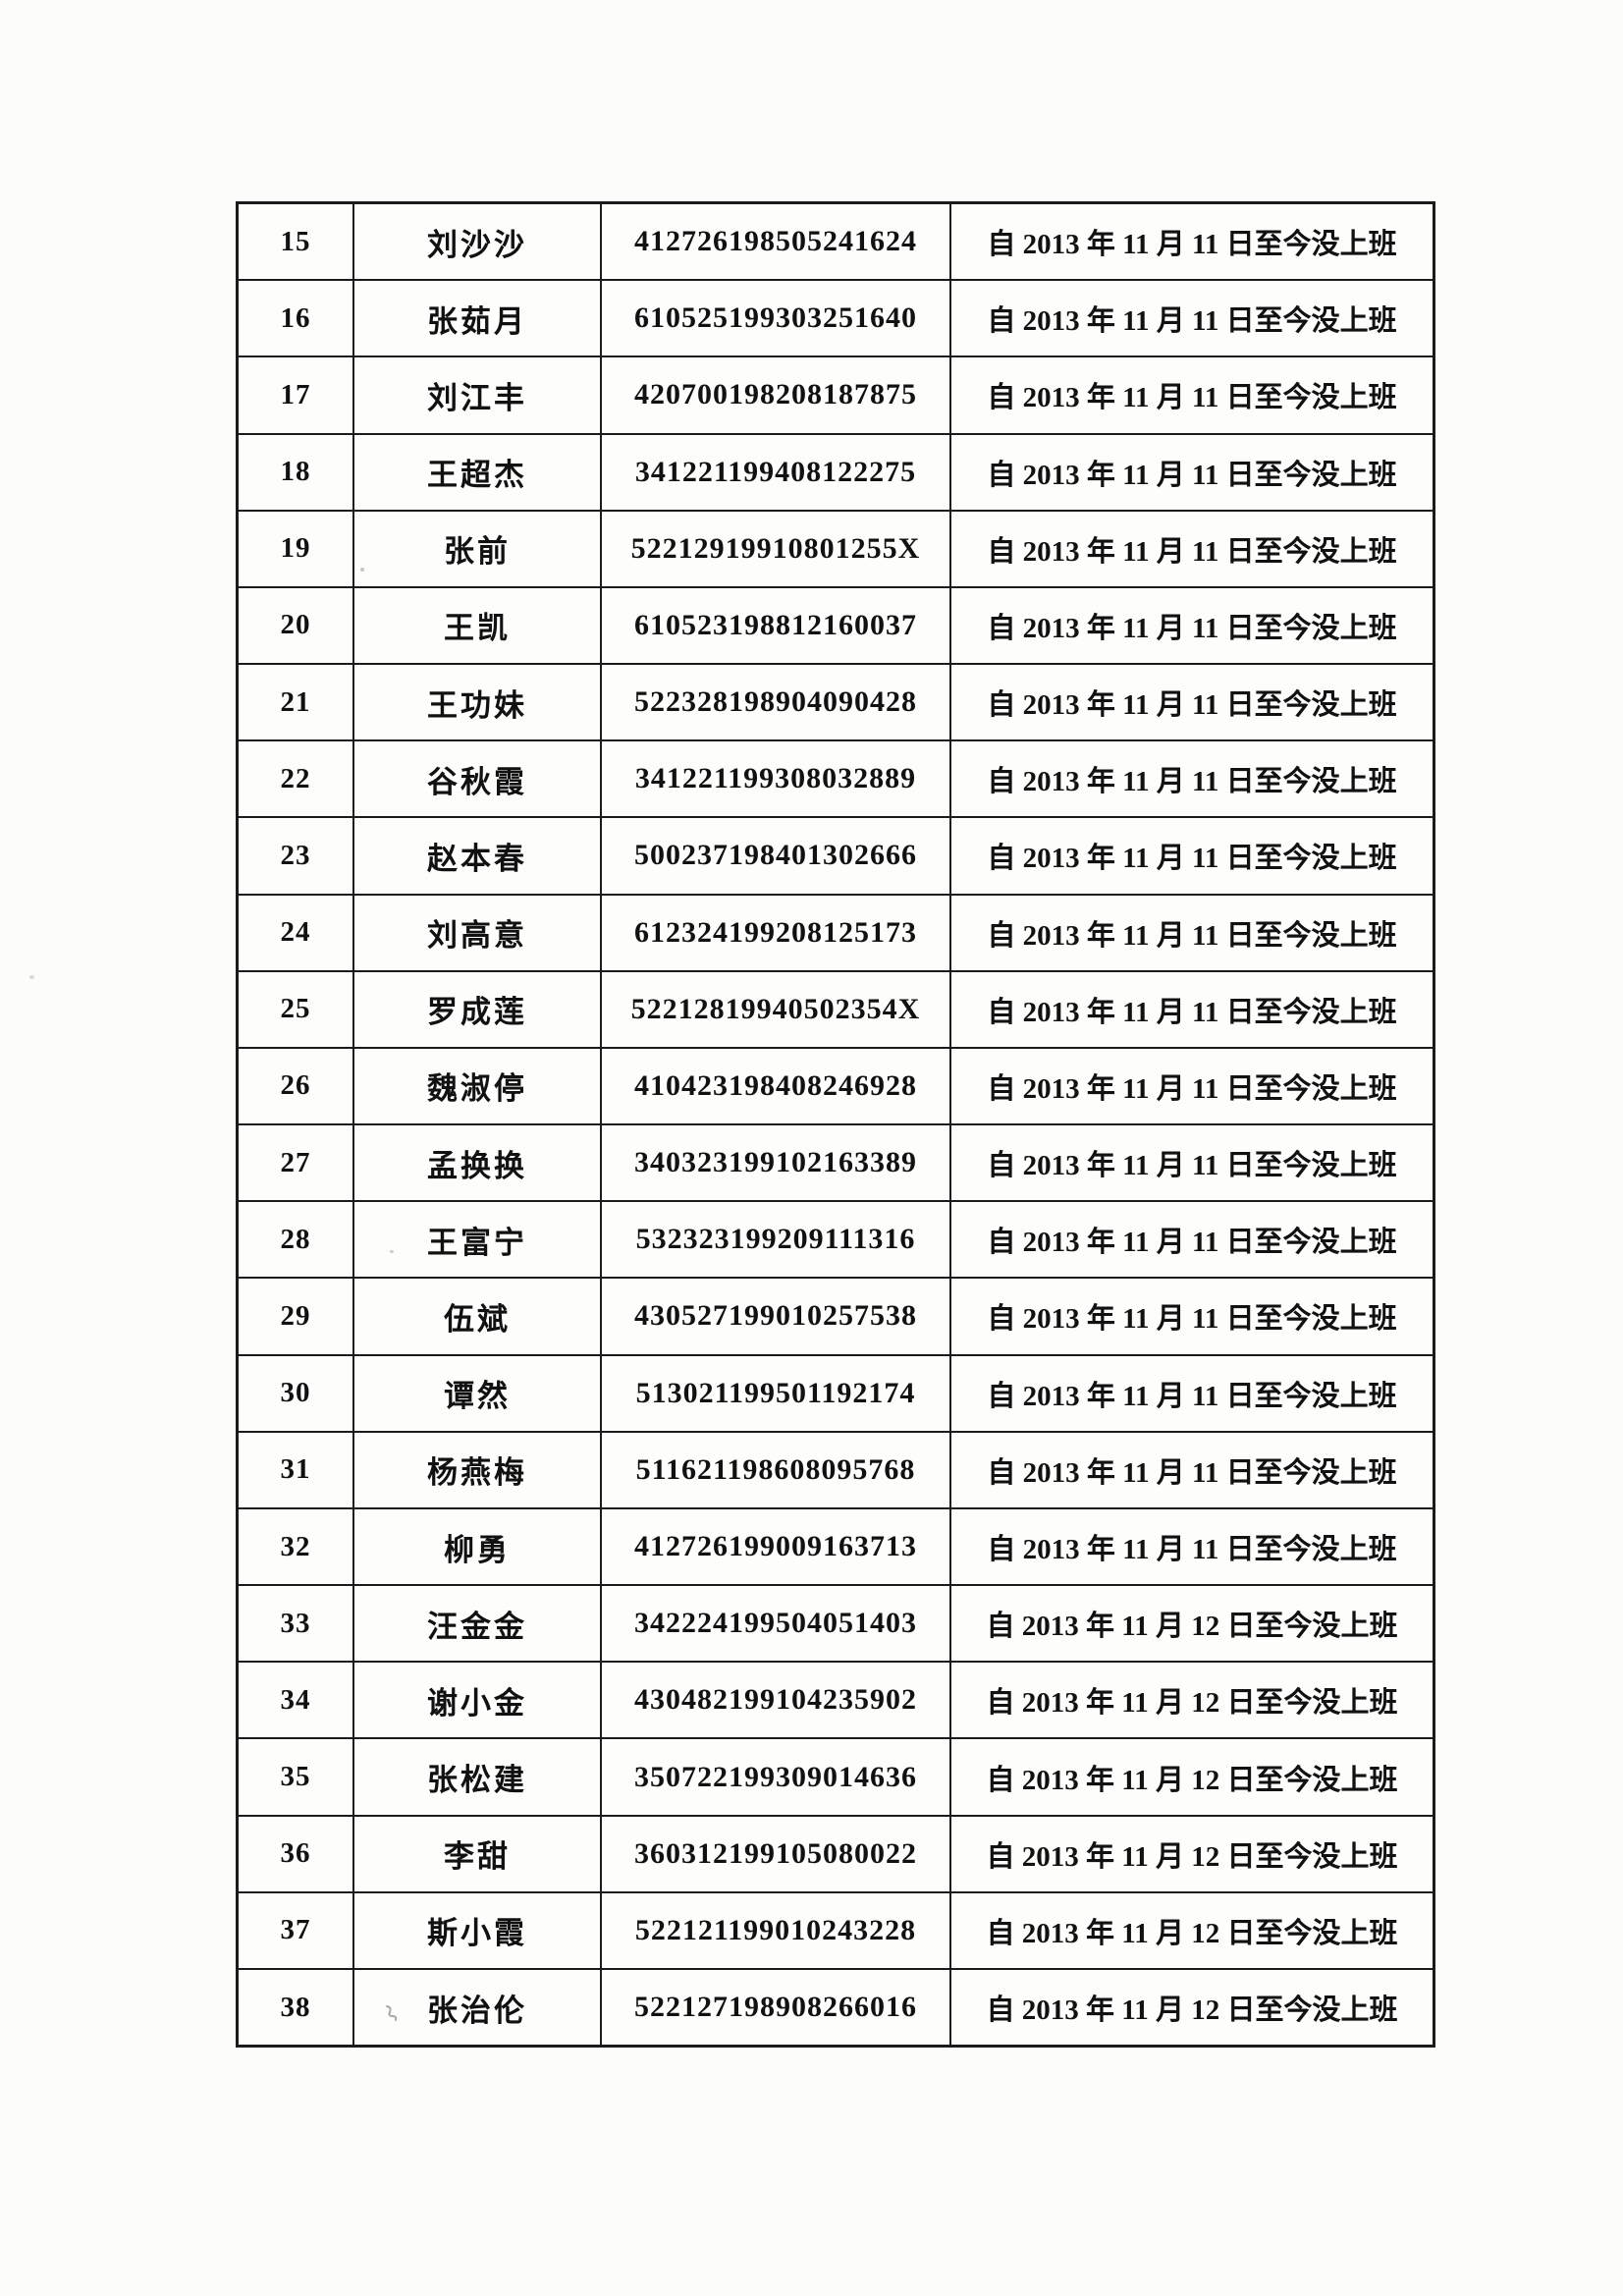 The height and width of the screenshot is (2296, 1623). I want to click on id-number-cell: 532323199209111316, so click(776, 1240).